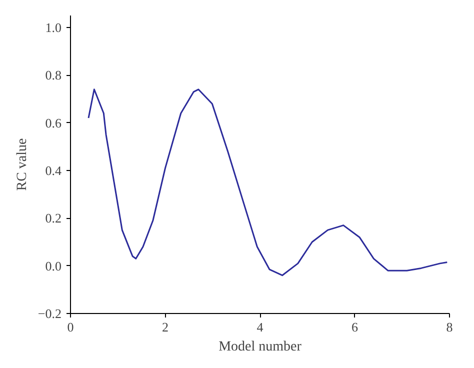 This screenshot has width=474, height=368. What do you see at coordinates (53, 170) in the screenshot?
I see `y-tick-label: 0.4` at bounding box center [53, 170].